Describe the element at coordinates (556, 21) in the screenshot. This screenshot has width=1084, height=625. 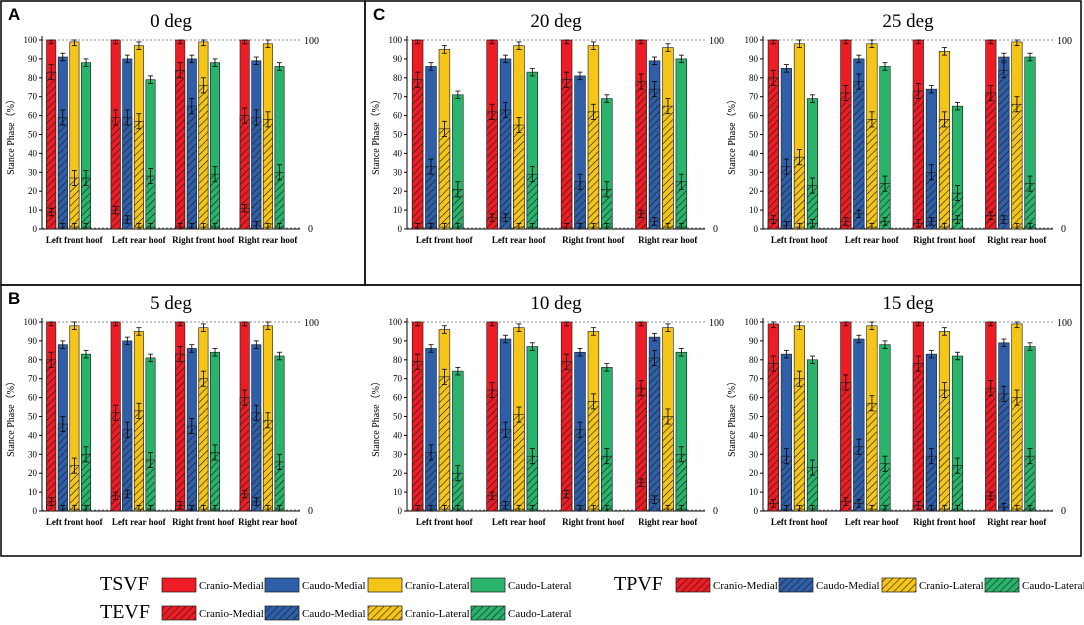
I see `chart-title: 20 deg` at that location.